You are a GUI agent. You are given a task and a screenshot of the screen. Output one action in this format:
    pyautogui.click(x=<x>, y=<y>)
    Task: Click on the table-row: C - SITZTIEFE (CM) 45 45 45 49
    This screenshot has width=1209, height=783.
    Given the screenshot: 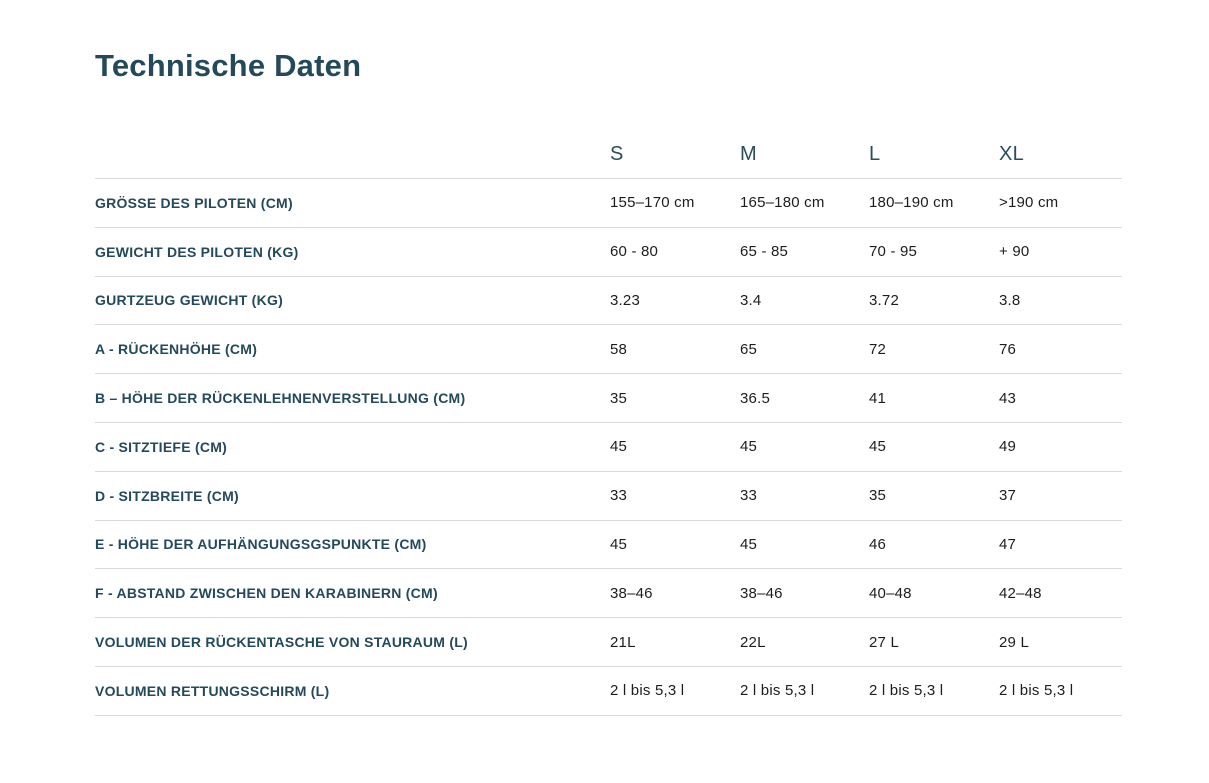 What is the action you would take?
    pyautogui.click(x=608, y=447)
    